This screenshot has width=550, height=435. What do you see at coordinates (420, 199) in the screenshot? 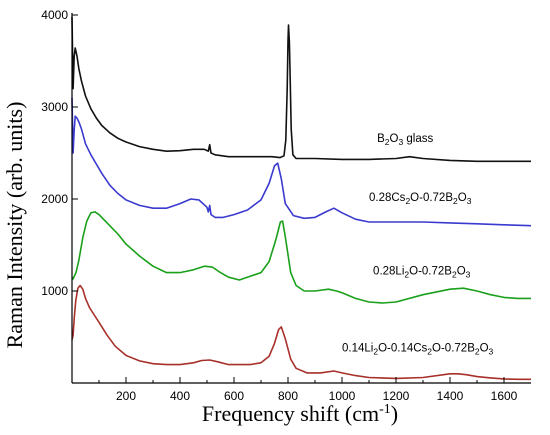
I see `cs-glass-label: 0.28Cs2O-0.72B2O3` at bounding box center [420, 199].